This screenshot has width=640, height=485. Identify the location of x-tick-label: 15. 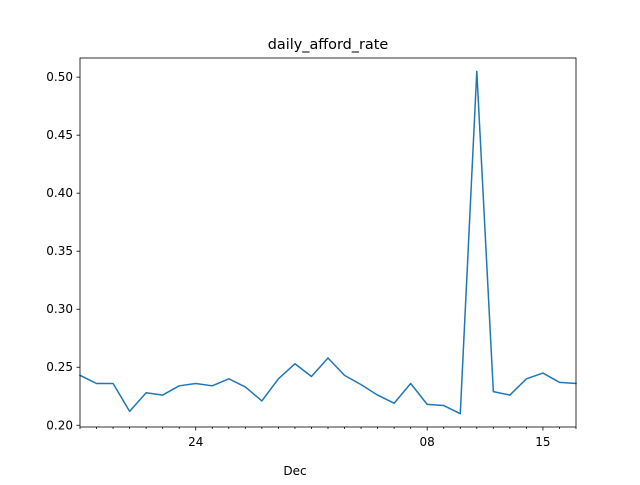
(542, 442).